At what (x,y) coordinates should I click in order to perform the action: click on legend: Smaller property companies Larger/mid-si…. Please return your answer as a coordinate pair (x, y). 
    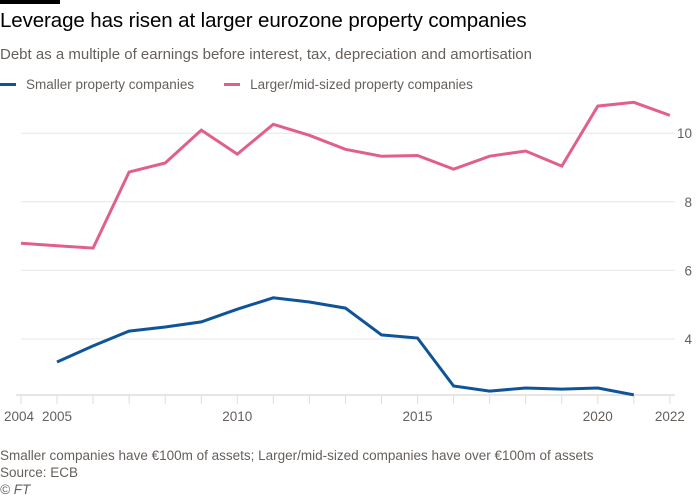
    Looking at the image, I should click on (251, 84).